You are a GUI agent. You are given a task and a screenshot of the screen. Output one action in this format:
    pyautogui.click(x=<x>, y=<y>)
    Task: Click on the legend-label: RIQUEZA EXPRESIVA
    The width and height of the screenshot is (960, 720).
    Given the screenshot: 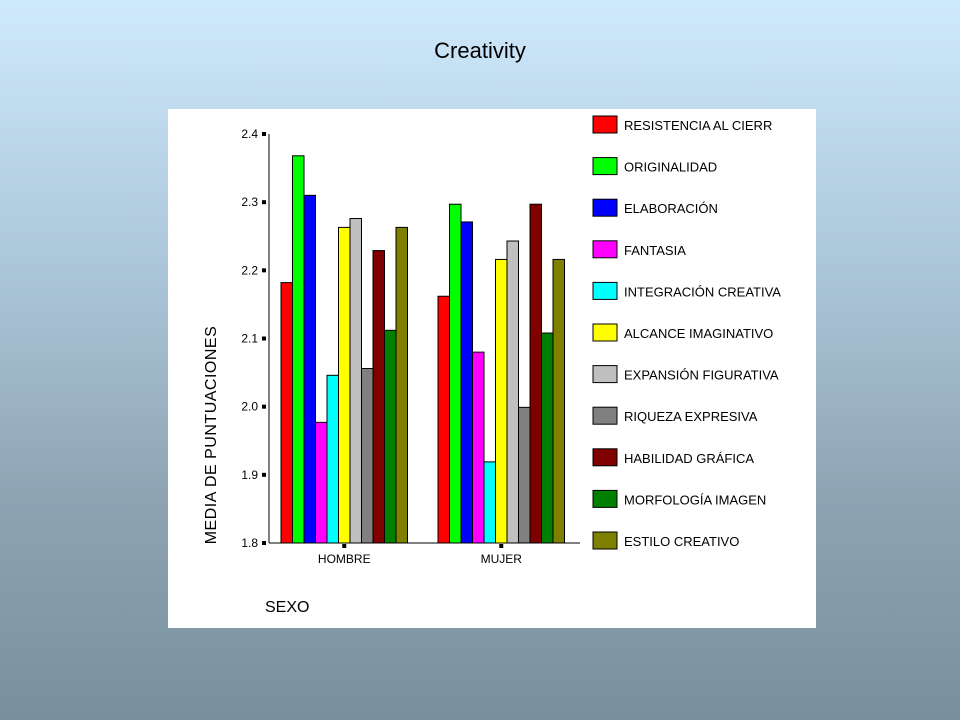 What is the action you would take?
    pyautogui.click(x=691, y=416)
    